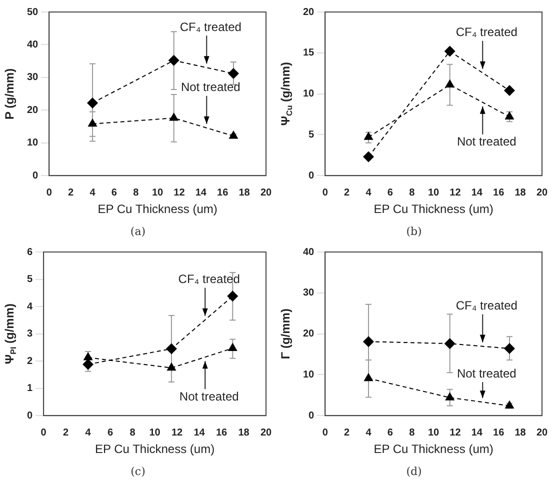 Image resolution: width=552 pixels, height=480 pixels. What do you see at coordinates (309, 53) in the screenshot?
I see `y-tick-label: 15` at bounding box center [309, 53].